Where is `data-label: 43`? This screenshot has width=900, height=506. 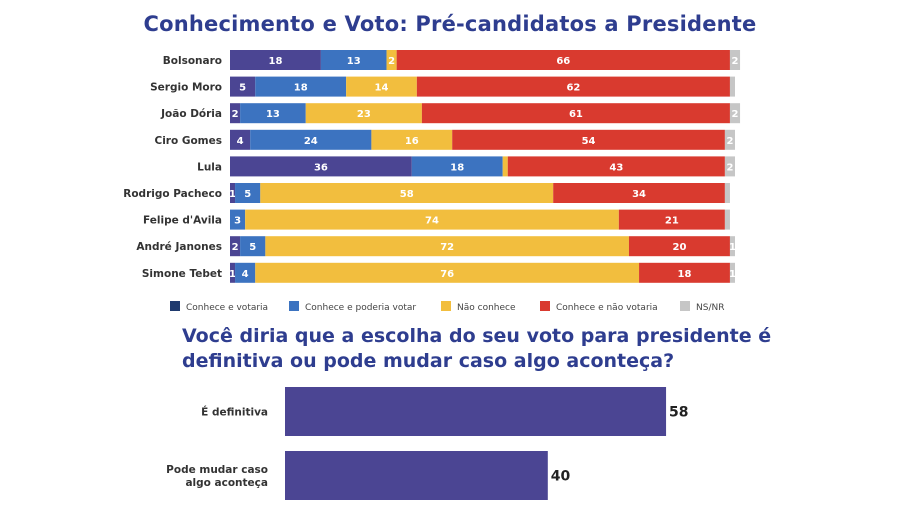
data-label: 43 is located at coordinates (616, 167).